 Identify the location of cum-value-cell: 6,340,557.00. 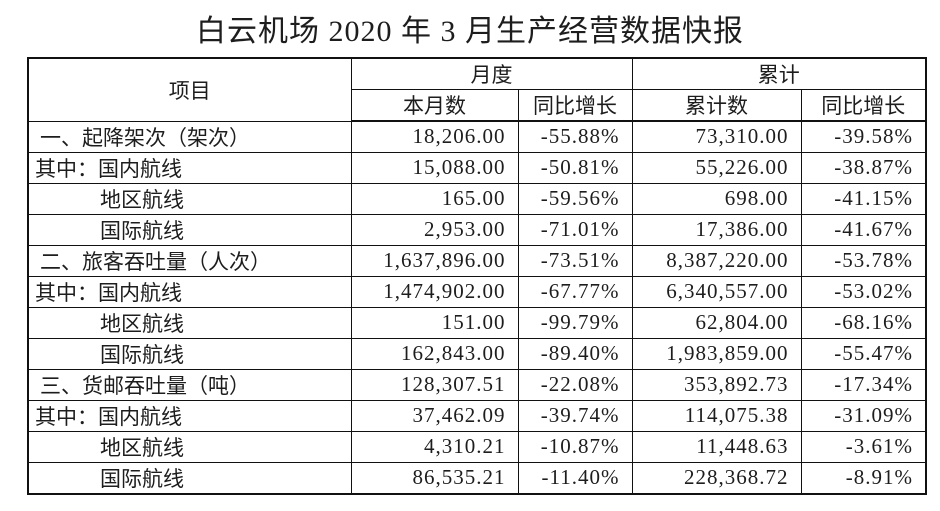
(716, 291).